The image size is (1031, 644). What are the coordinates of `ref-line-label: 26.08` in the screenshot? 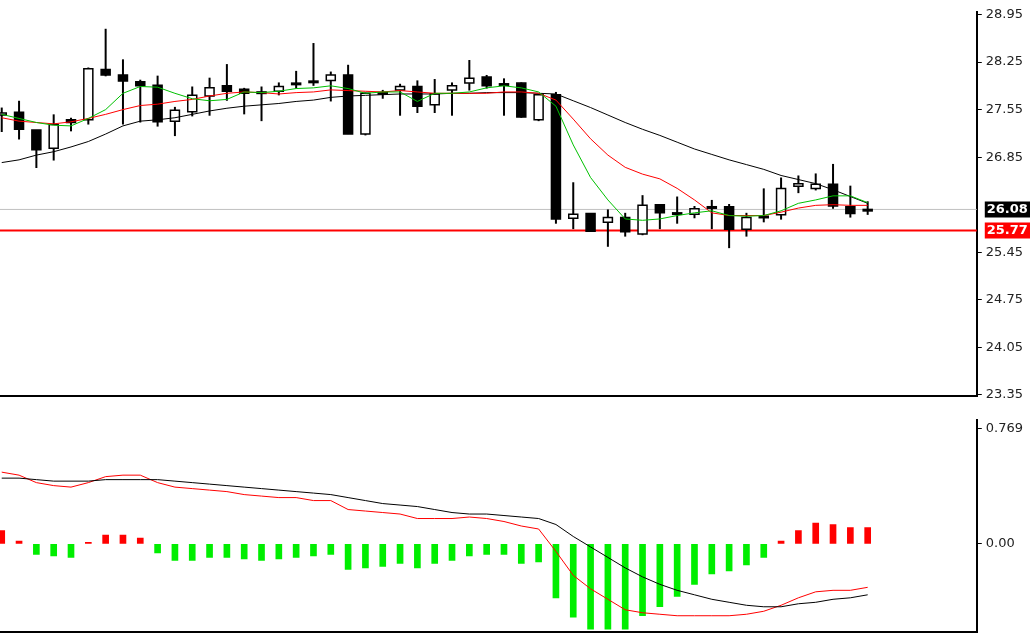 It's located at (1007, 208).